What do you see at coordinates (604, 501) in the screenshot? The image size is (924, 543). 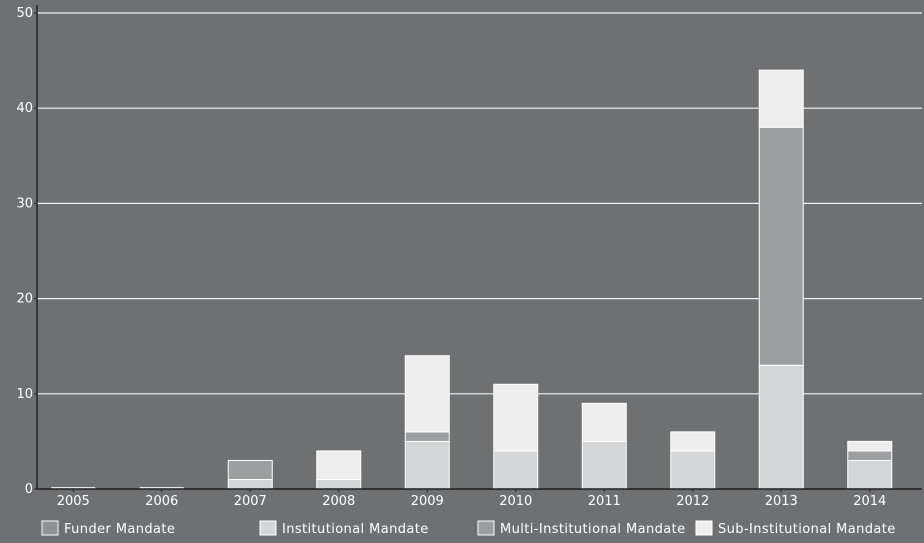 I see `x-tick-label: 2011` at bounding box center [604, 501].